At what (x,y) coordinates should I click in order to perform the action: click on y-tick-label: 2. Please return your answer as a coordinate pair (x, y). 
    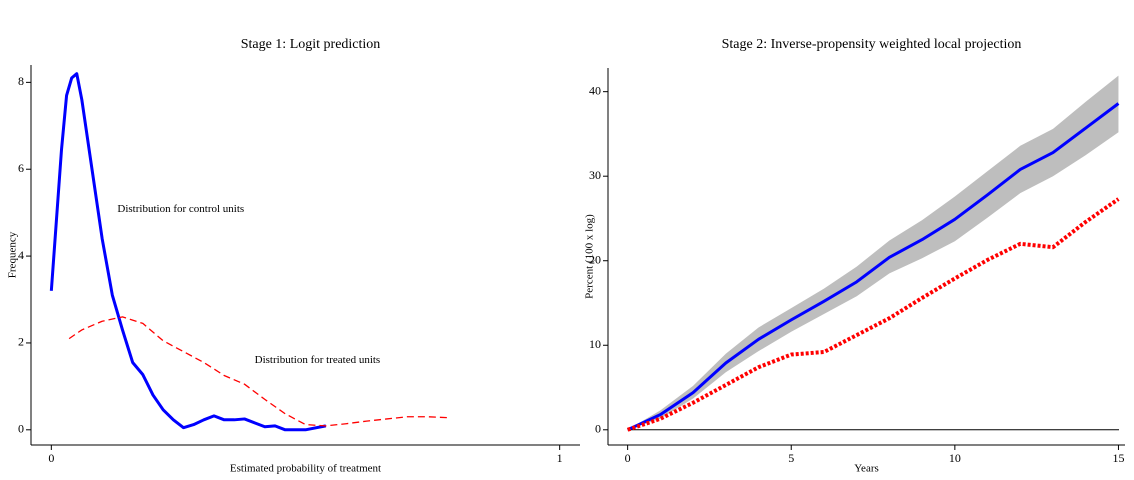
    Looking at the image, I should click on (21, 342).